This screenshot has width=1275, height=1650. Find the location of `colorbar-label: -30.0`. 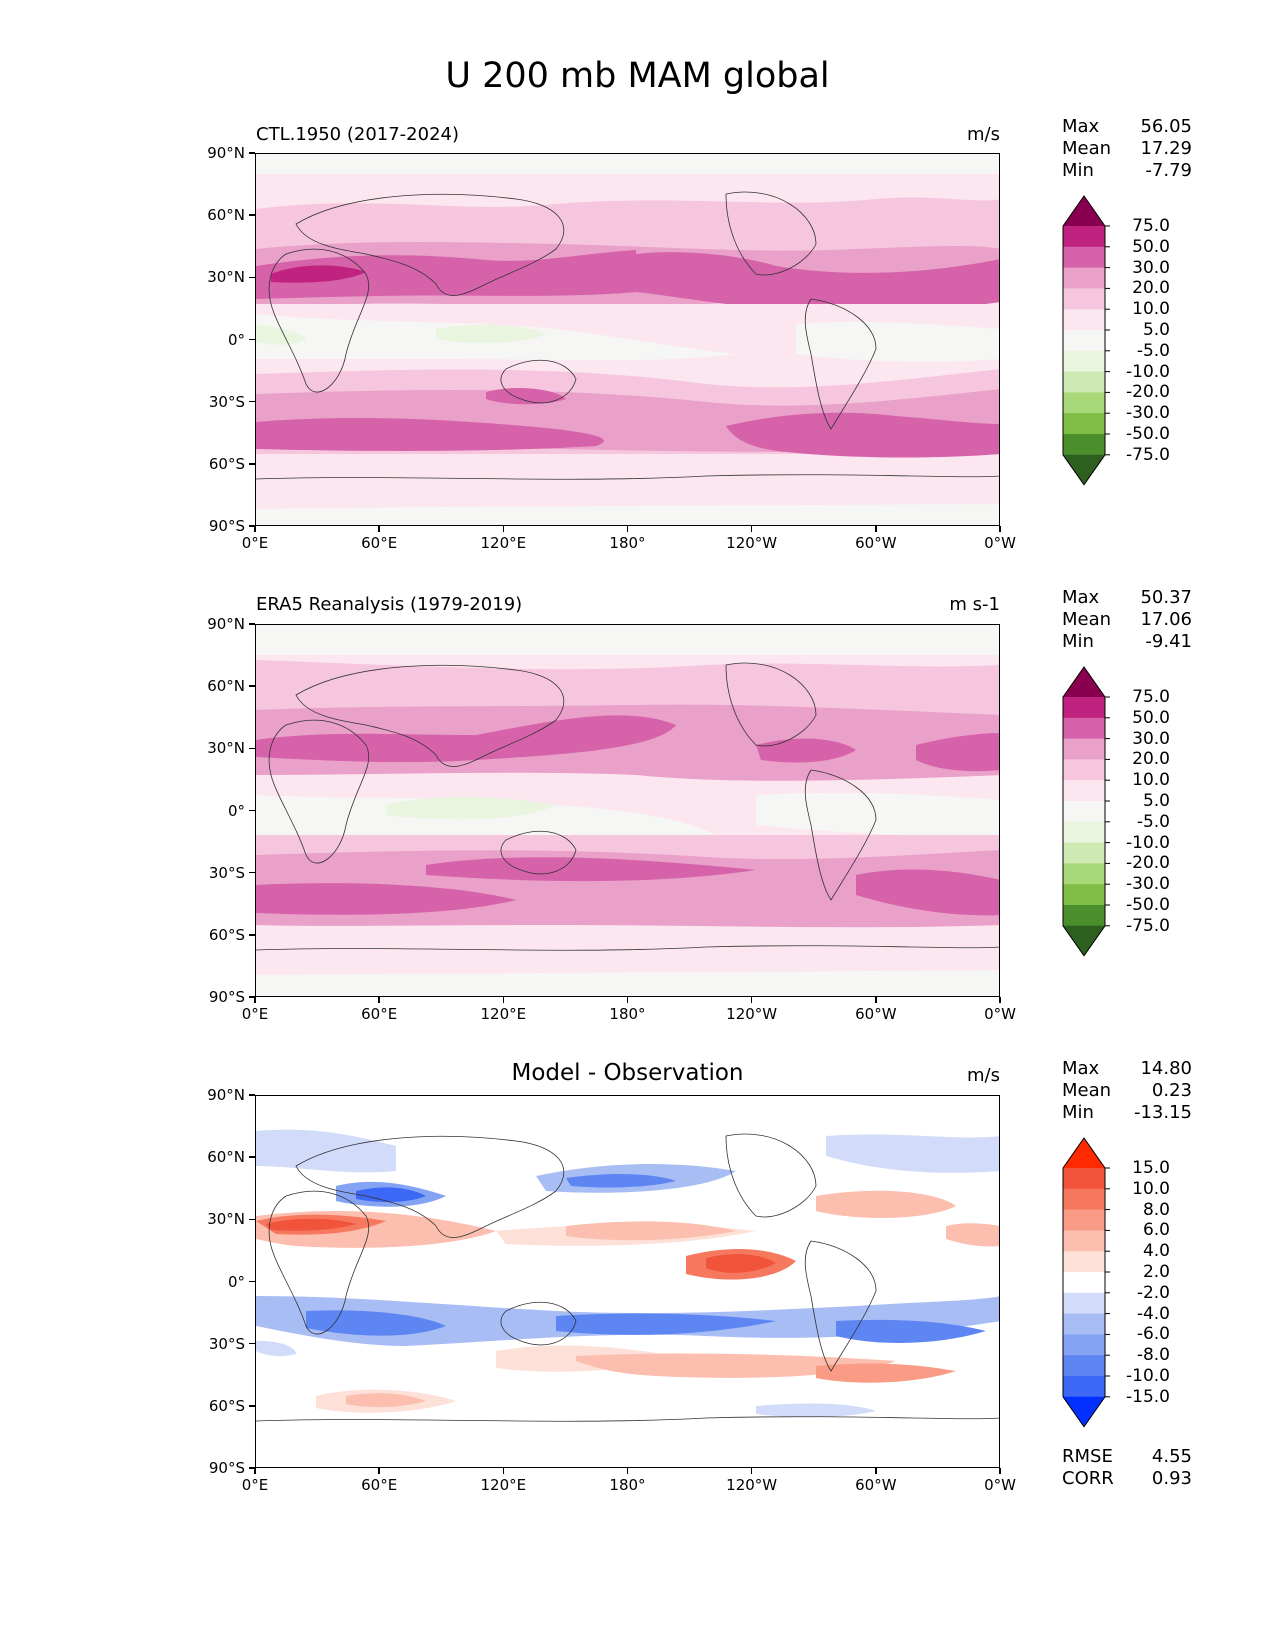

colorbar-label: -30.0 is located at coordinates (1148, 884).